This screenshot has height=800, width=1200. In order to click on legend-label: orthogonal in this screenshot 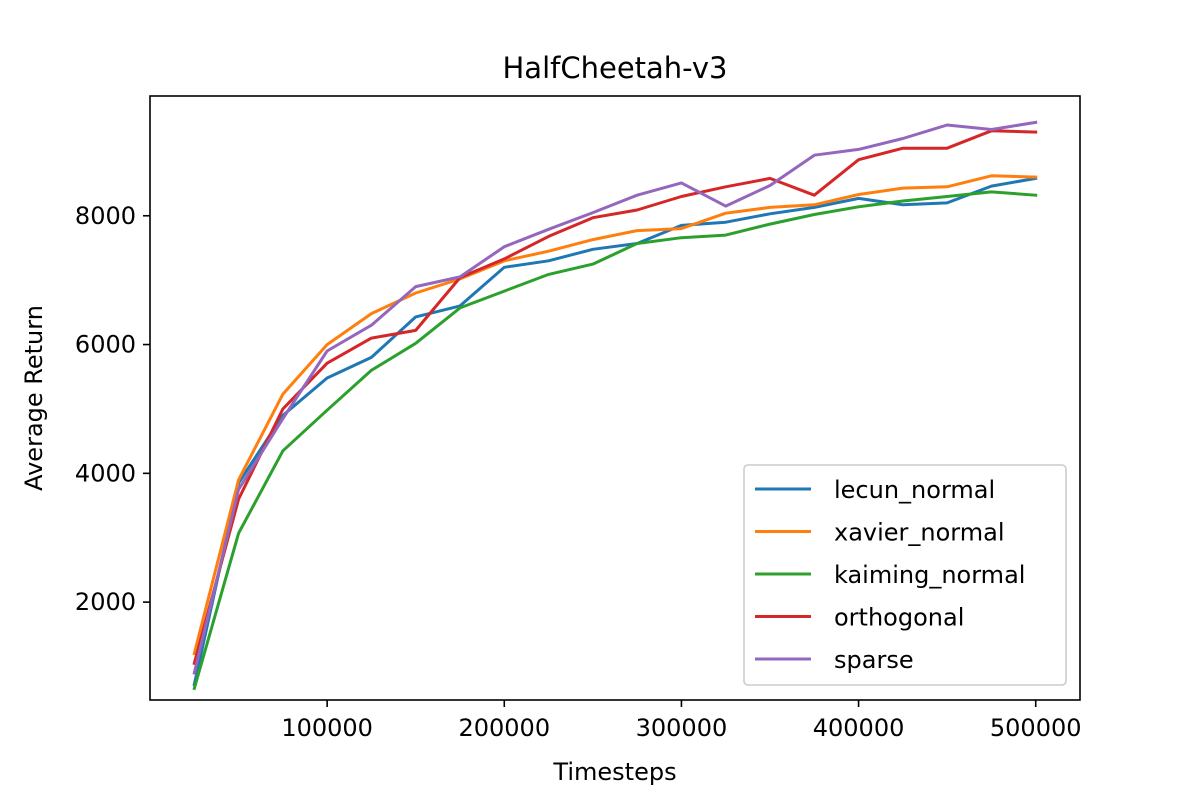, I will do `click(899, 618)`.